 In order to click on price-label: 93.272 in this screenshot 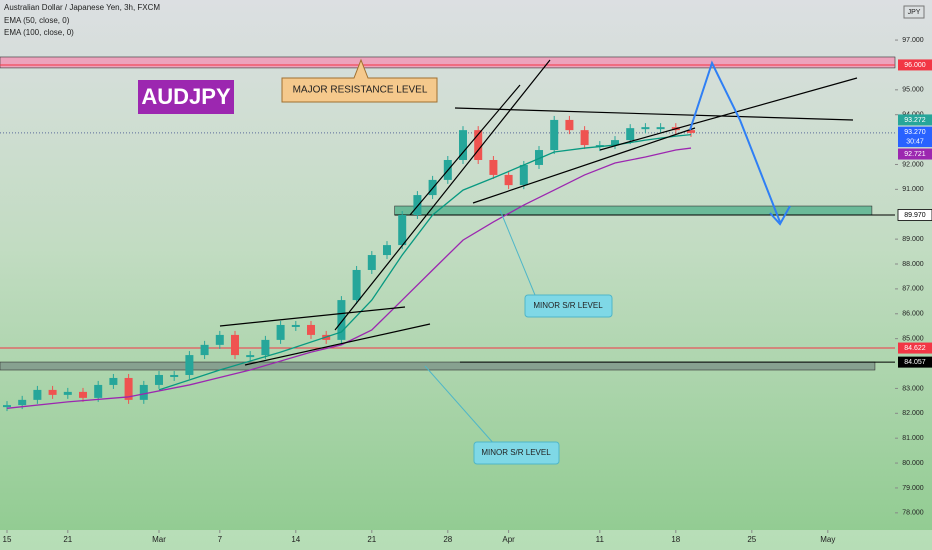, I will do `click(915, 120)`.